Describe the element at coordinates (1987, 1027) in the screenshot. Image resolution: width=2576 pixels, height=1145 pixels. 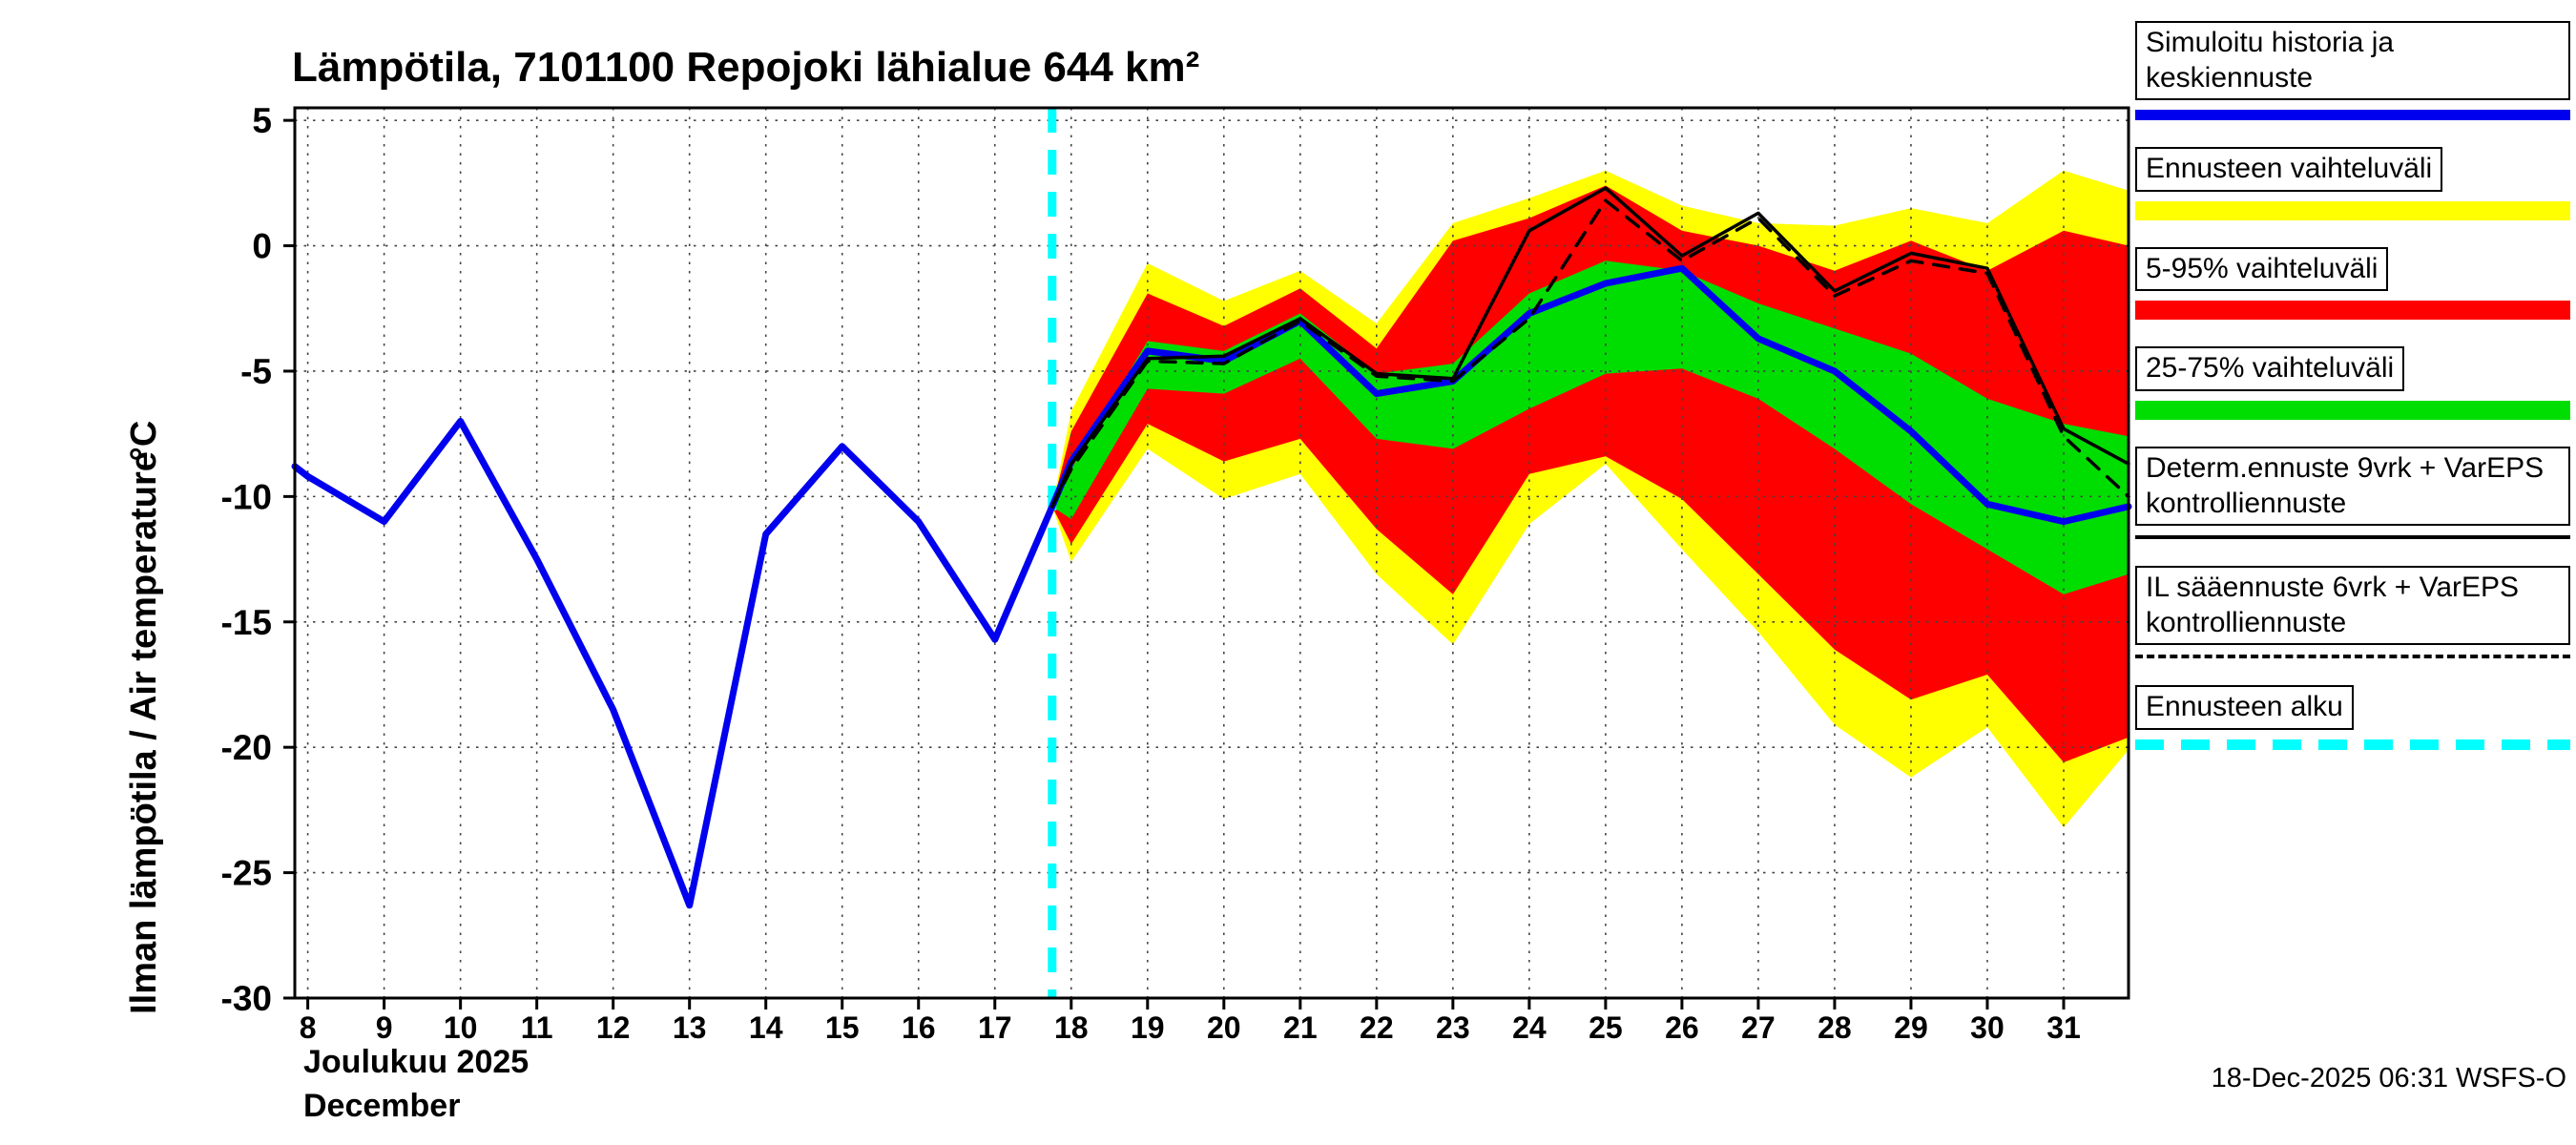
I see `x-tick-label: 30` at that location.